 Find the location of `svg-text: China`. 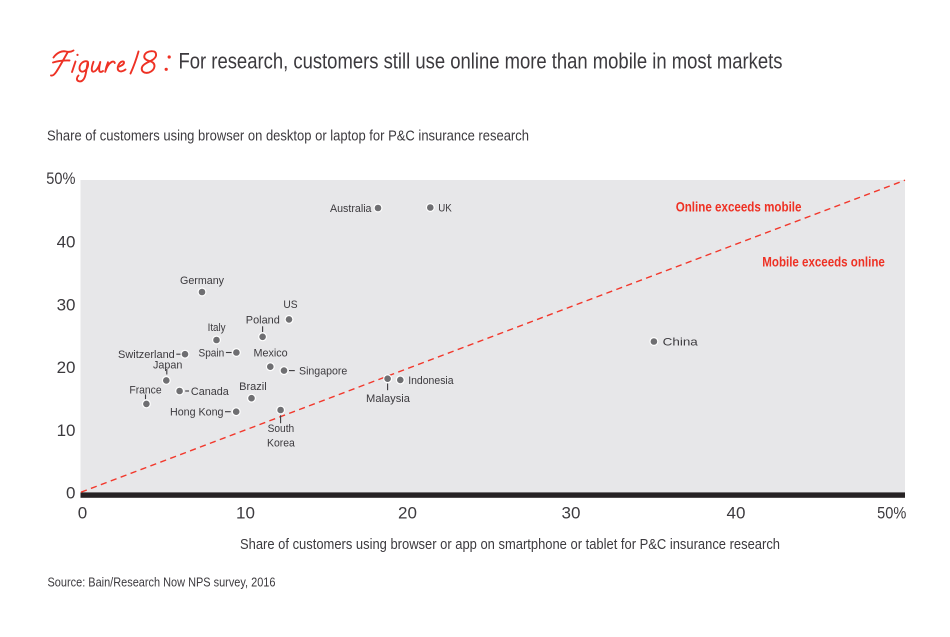

svg-text: China is located at coordinates (681, 343).